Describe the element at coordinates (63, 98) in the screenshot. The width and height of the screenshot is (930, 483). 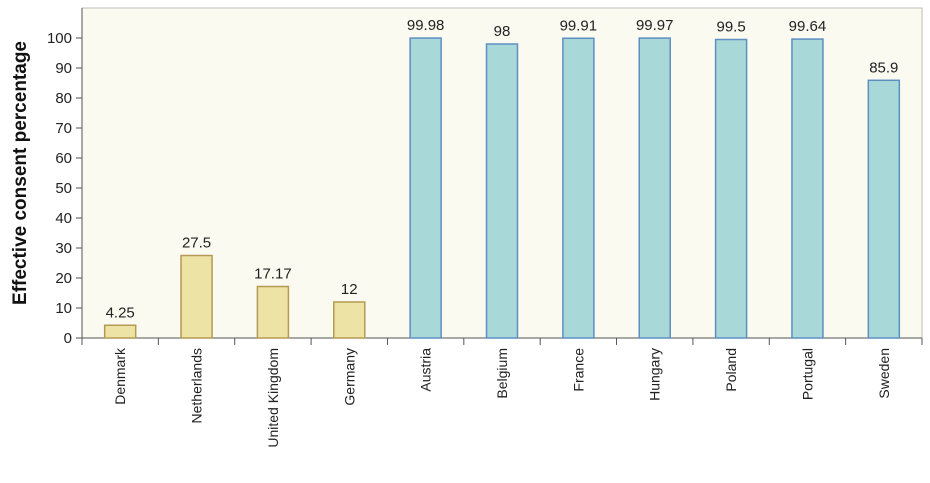
I see `y-tick-label: 80` at that location.